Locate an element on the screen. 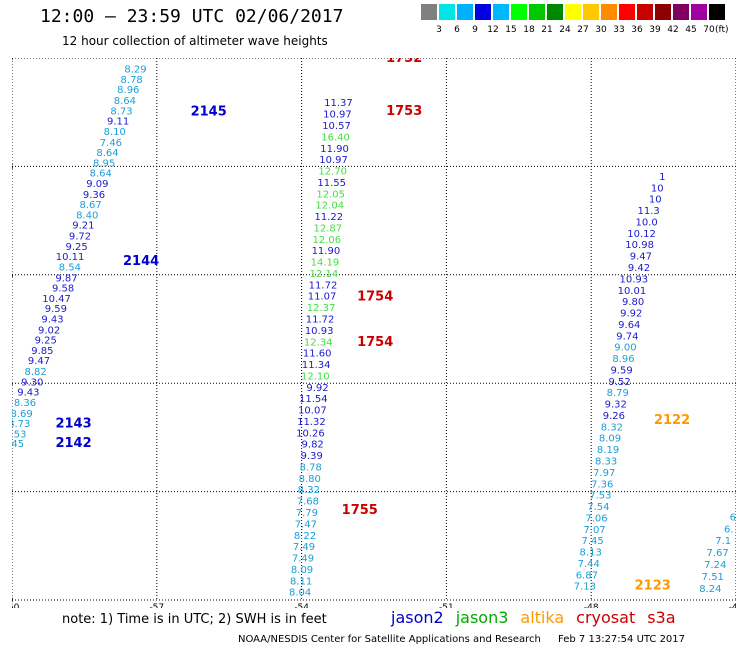 Image resolution: width=740 pixels, height=650 pixels. pass-number-label: 2144 is located at coordinates (141, 261).